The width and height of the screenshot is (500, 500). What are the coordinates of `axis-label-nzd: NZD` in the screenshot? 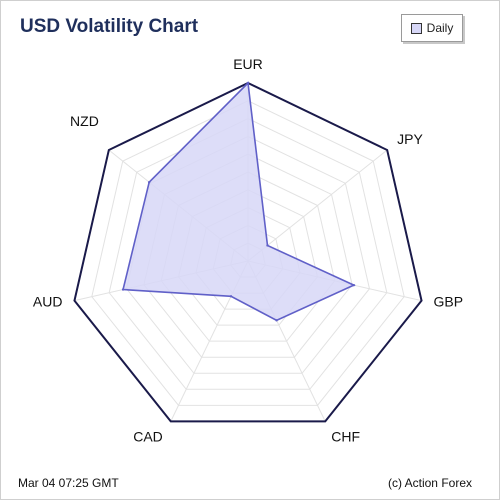 It's located at (84, 121).